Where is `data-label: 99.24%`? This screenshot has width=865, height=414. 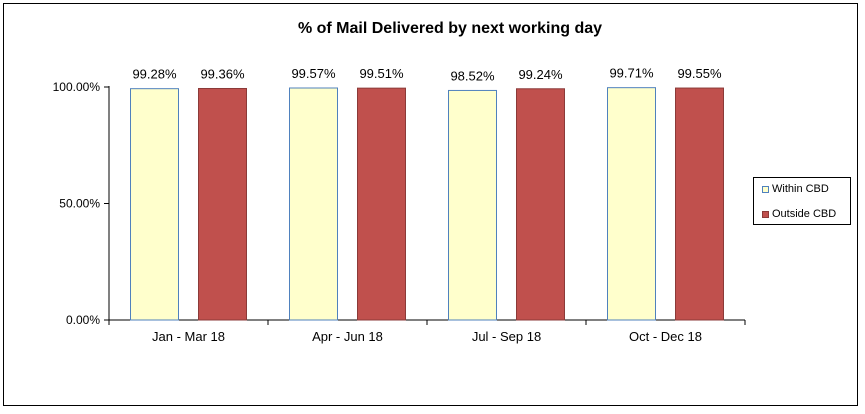 data-label: 99.24% is located at coordinates (540, 74).